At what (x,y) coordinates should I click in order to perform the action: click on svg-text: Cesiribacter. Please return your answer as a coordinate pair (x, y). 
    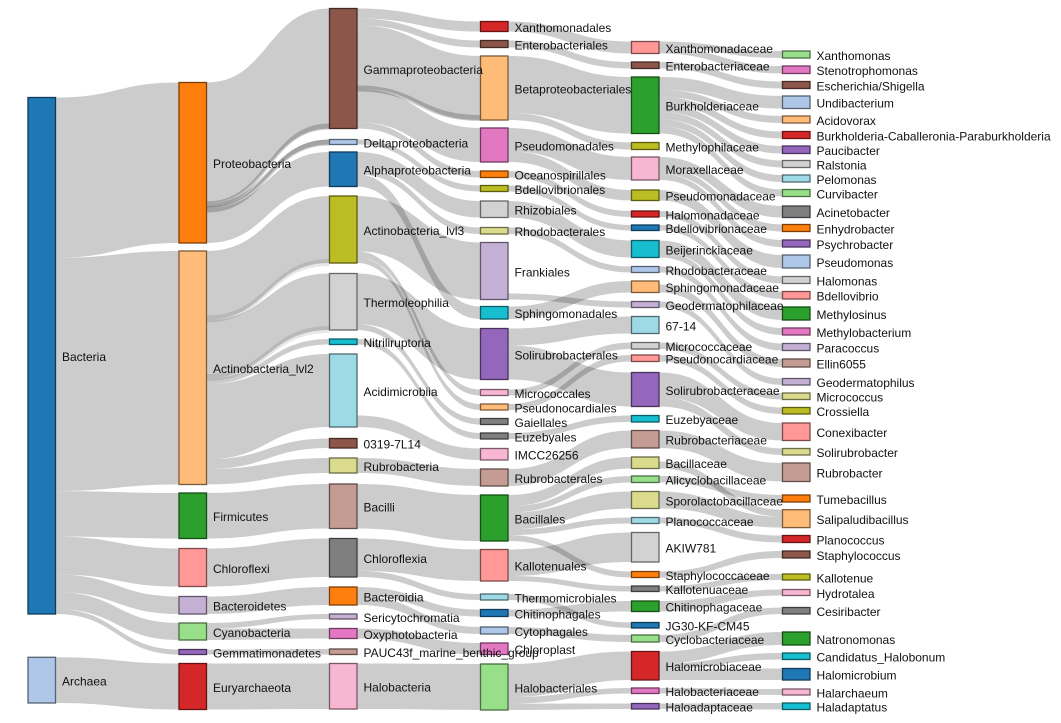
    Looking at the image, I should click on (849, 612).